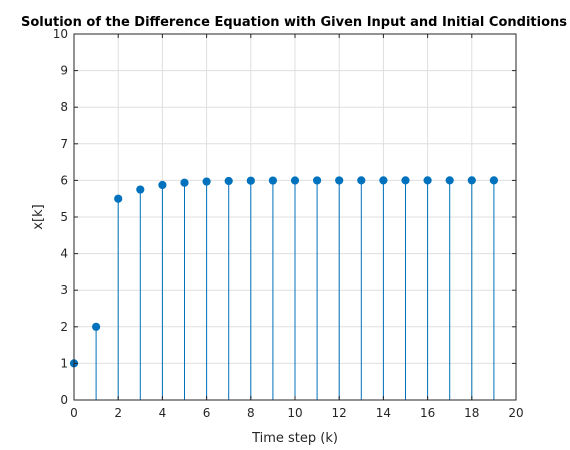 The width and height of the screenshot is (570, 450). Describe the element at coordinates (38, 216) in the screenshot. I see `y-axis-label: x[k]` at that location.